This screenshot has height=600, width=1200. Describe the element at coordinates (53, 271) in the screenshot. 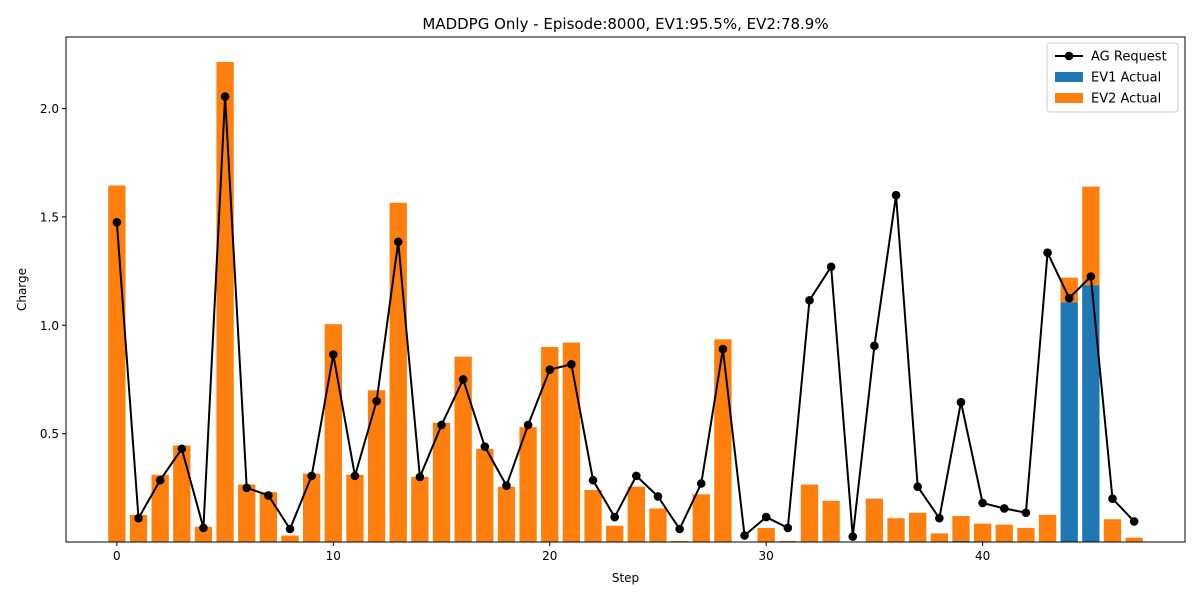

I see `y-axis: 0.5 1.0 1.5 2.0` at that location.